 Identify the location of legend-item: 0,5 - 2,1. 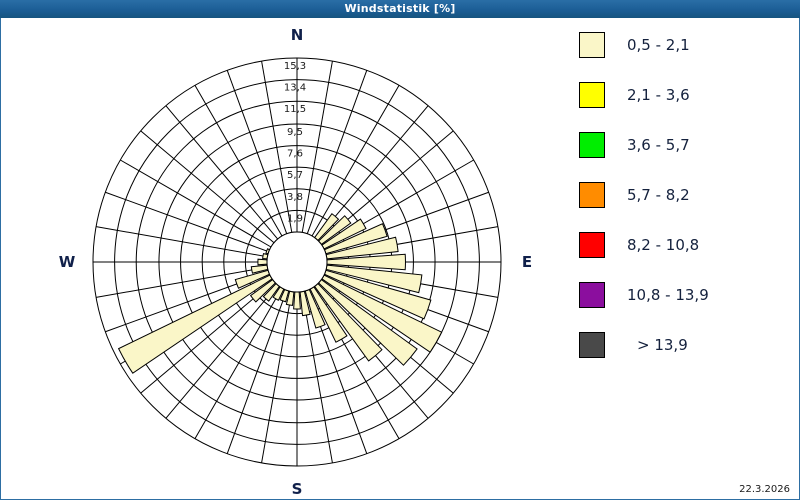
(686, 45).